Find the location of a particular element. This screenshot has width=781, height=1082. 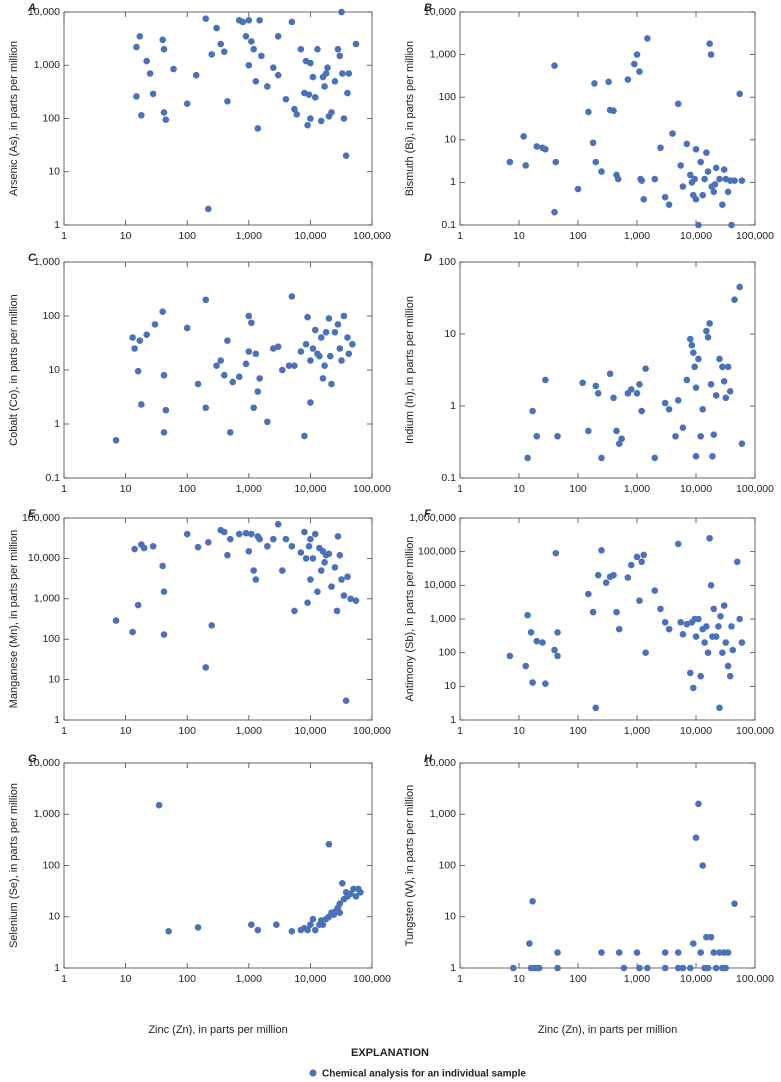

y-axis-title: Indium (In), in parts per million is located at coordinates (410, 370).